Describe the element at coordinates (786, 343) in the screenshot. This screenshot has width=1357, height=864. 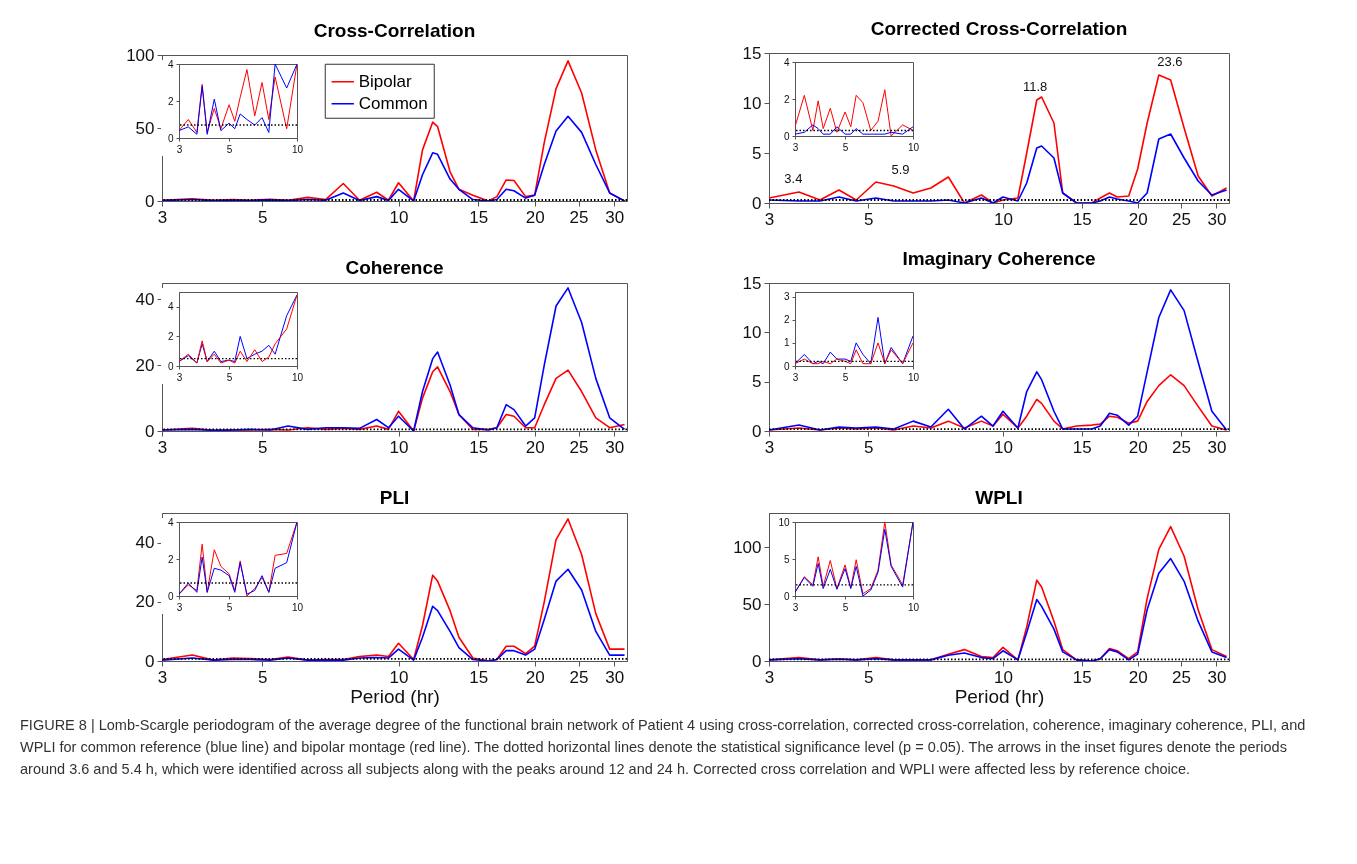
I see `y-tick-label: 1` at that location.